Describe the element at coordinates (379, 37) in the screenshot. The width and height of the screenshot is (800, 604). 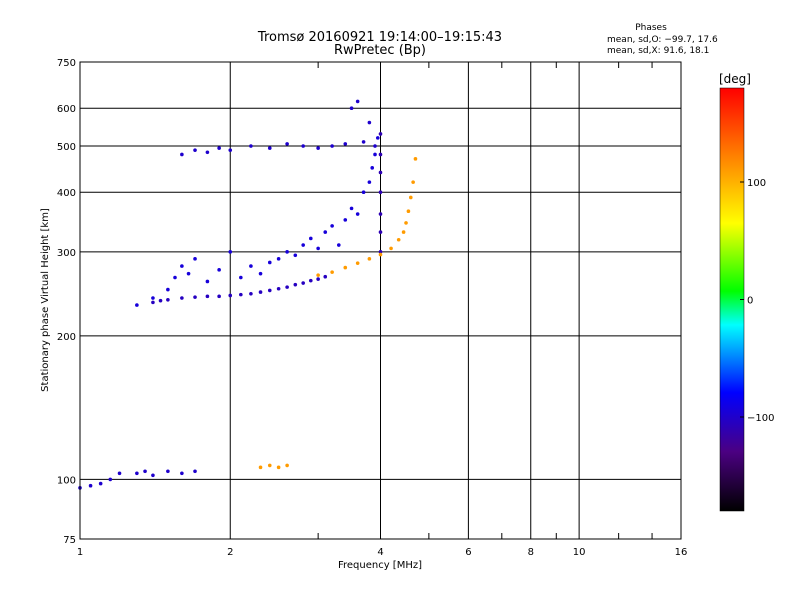
I see `chart-title: Tromsø 20160921 19:14:00–19:15:43` at that location.